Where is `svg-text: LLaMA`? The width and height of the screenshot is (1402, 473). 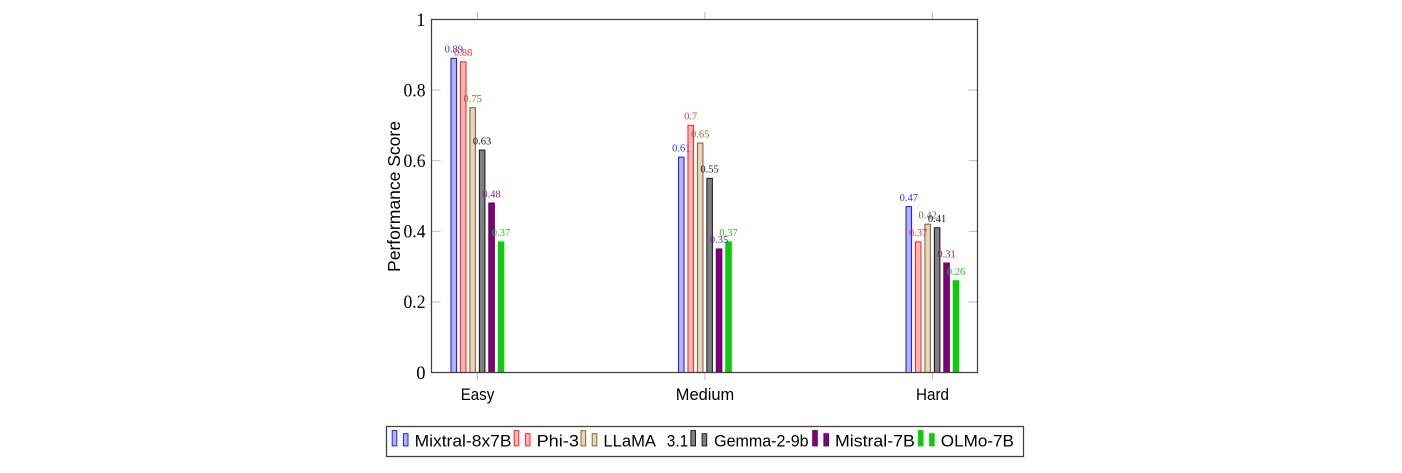
svg-text: LLaMA is located at coordinates (629, 440).